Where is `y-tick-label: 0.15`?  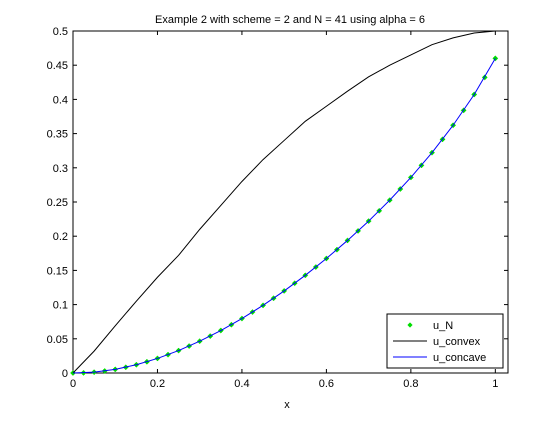
y-tick-label: 0.15 is located at coordinates (57, 271).